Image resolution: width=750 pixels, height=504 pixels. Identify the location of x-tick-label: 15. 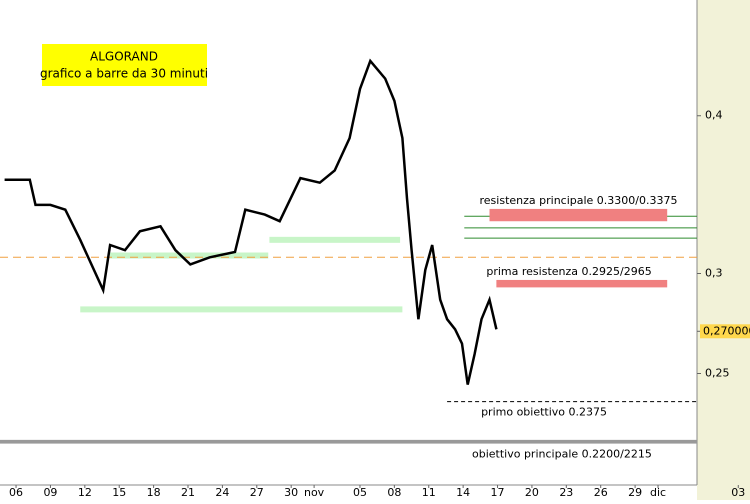
(119, 492).